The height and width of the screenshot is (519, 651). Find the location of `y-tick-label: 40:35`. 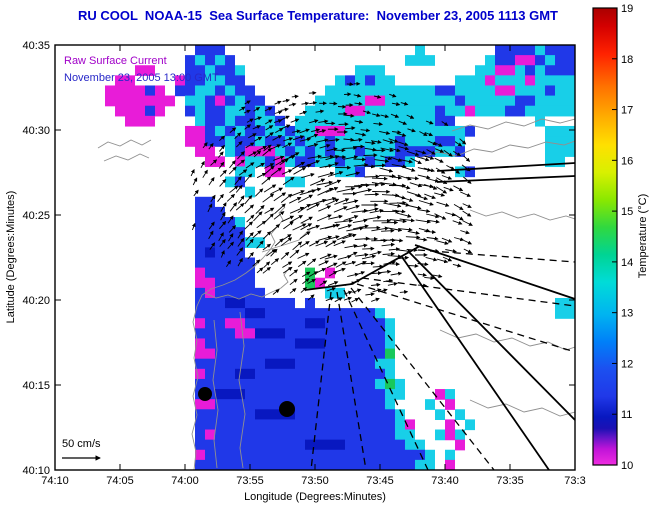

y-tick-label: 40:35 is located at coordinates (36, 46).